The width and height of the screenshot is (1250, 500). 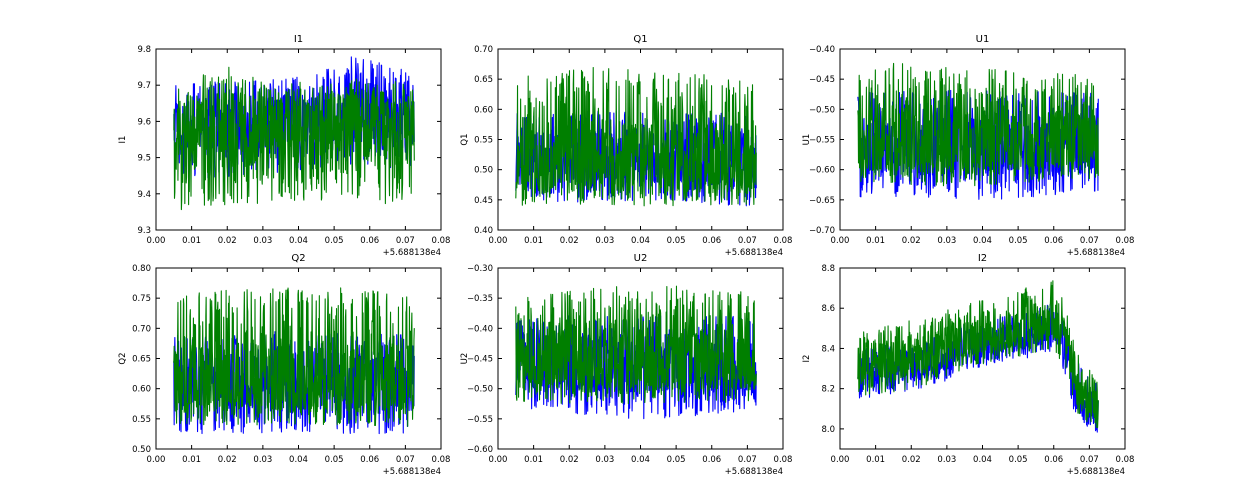 I want to click on y-tick-label: 9.4, so click(x=144, y=195).